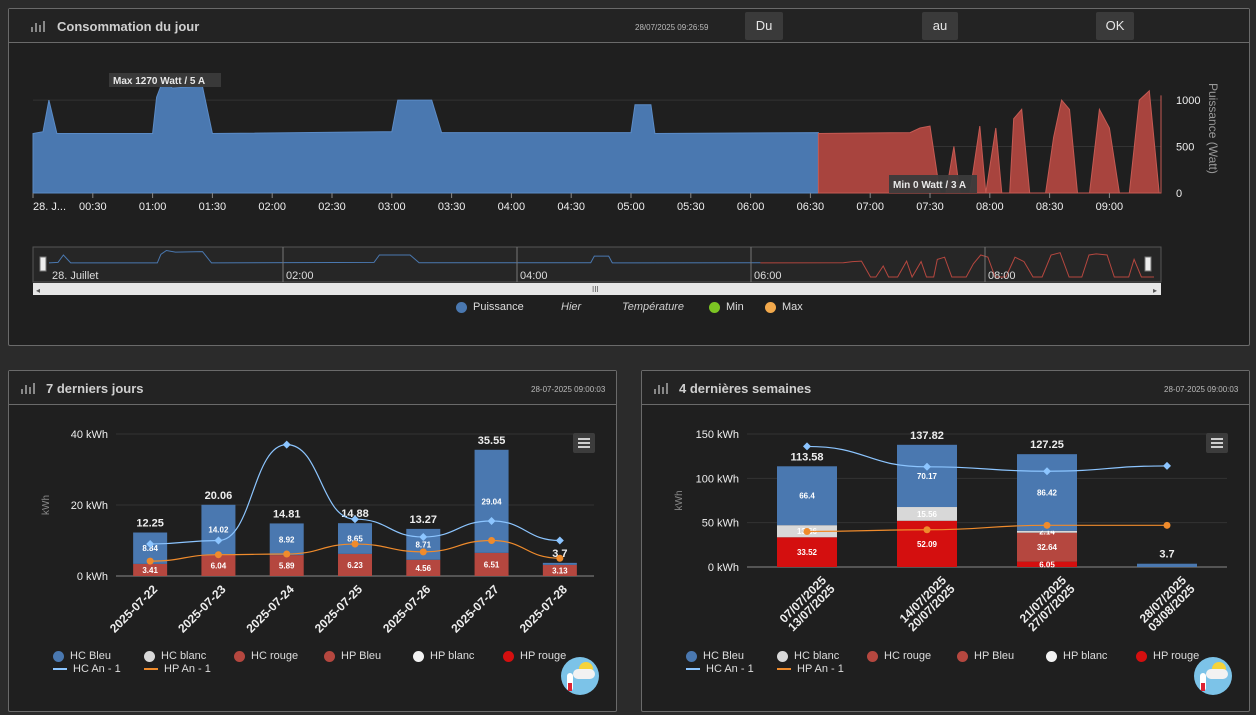  I want to click on data-label: 8.84, so click(150, 548).